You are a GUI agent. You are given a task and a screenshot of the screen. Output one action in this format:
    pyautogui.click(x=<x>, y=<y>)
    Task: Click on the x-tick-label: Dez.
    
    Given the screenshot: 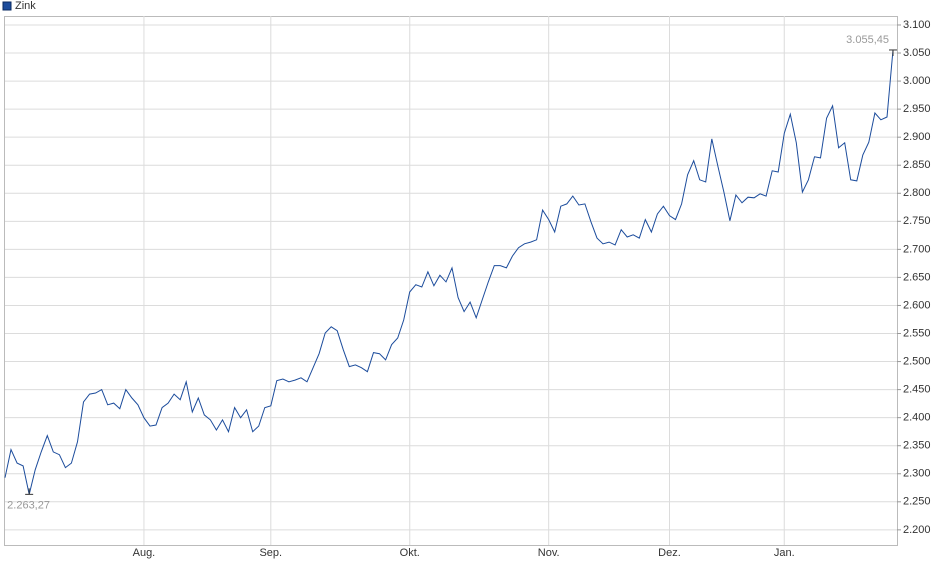 What is the action you would take?
    pyautogui.click(x=669, y=553)
    